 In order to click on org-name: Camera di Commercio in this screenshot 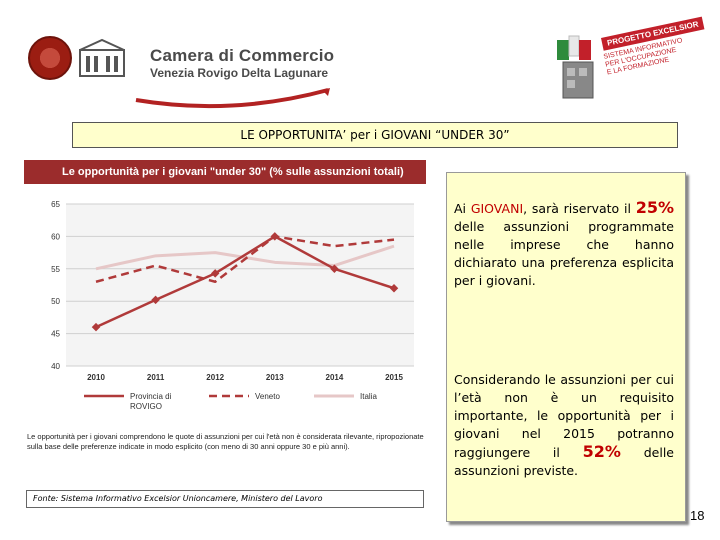, I will do `click(242, 55)`.